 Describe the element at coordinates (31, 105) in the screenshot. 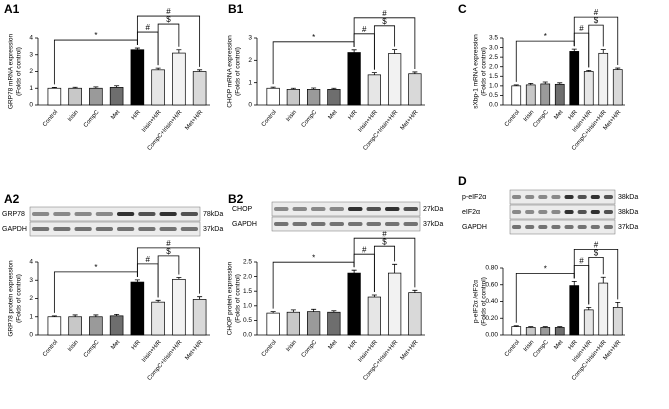

I see `y-tick-label: 0` at that location.